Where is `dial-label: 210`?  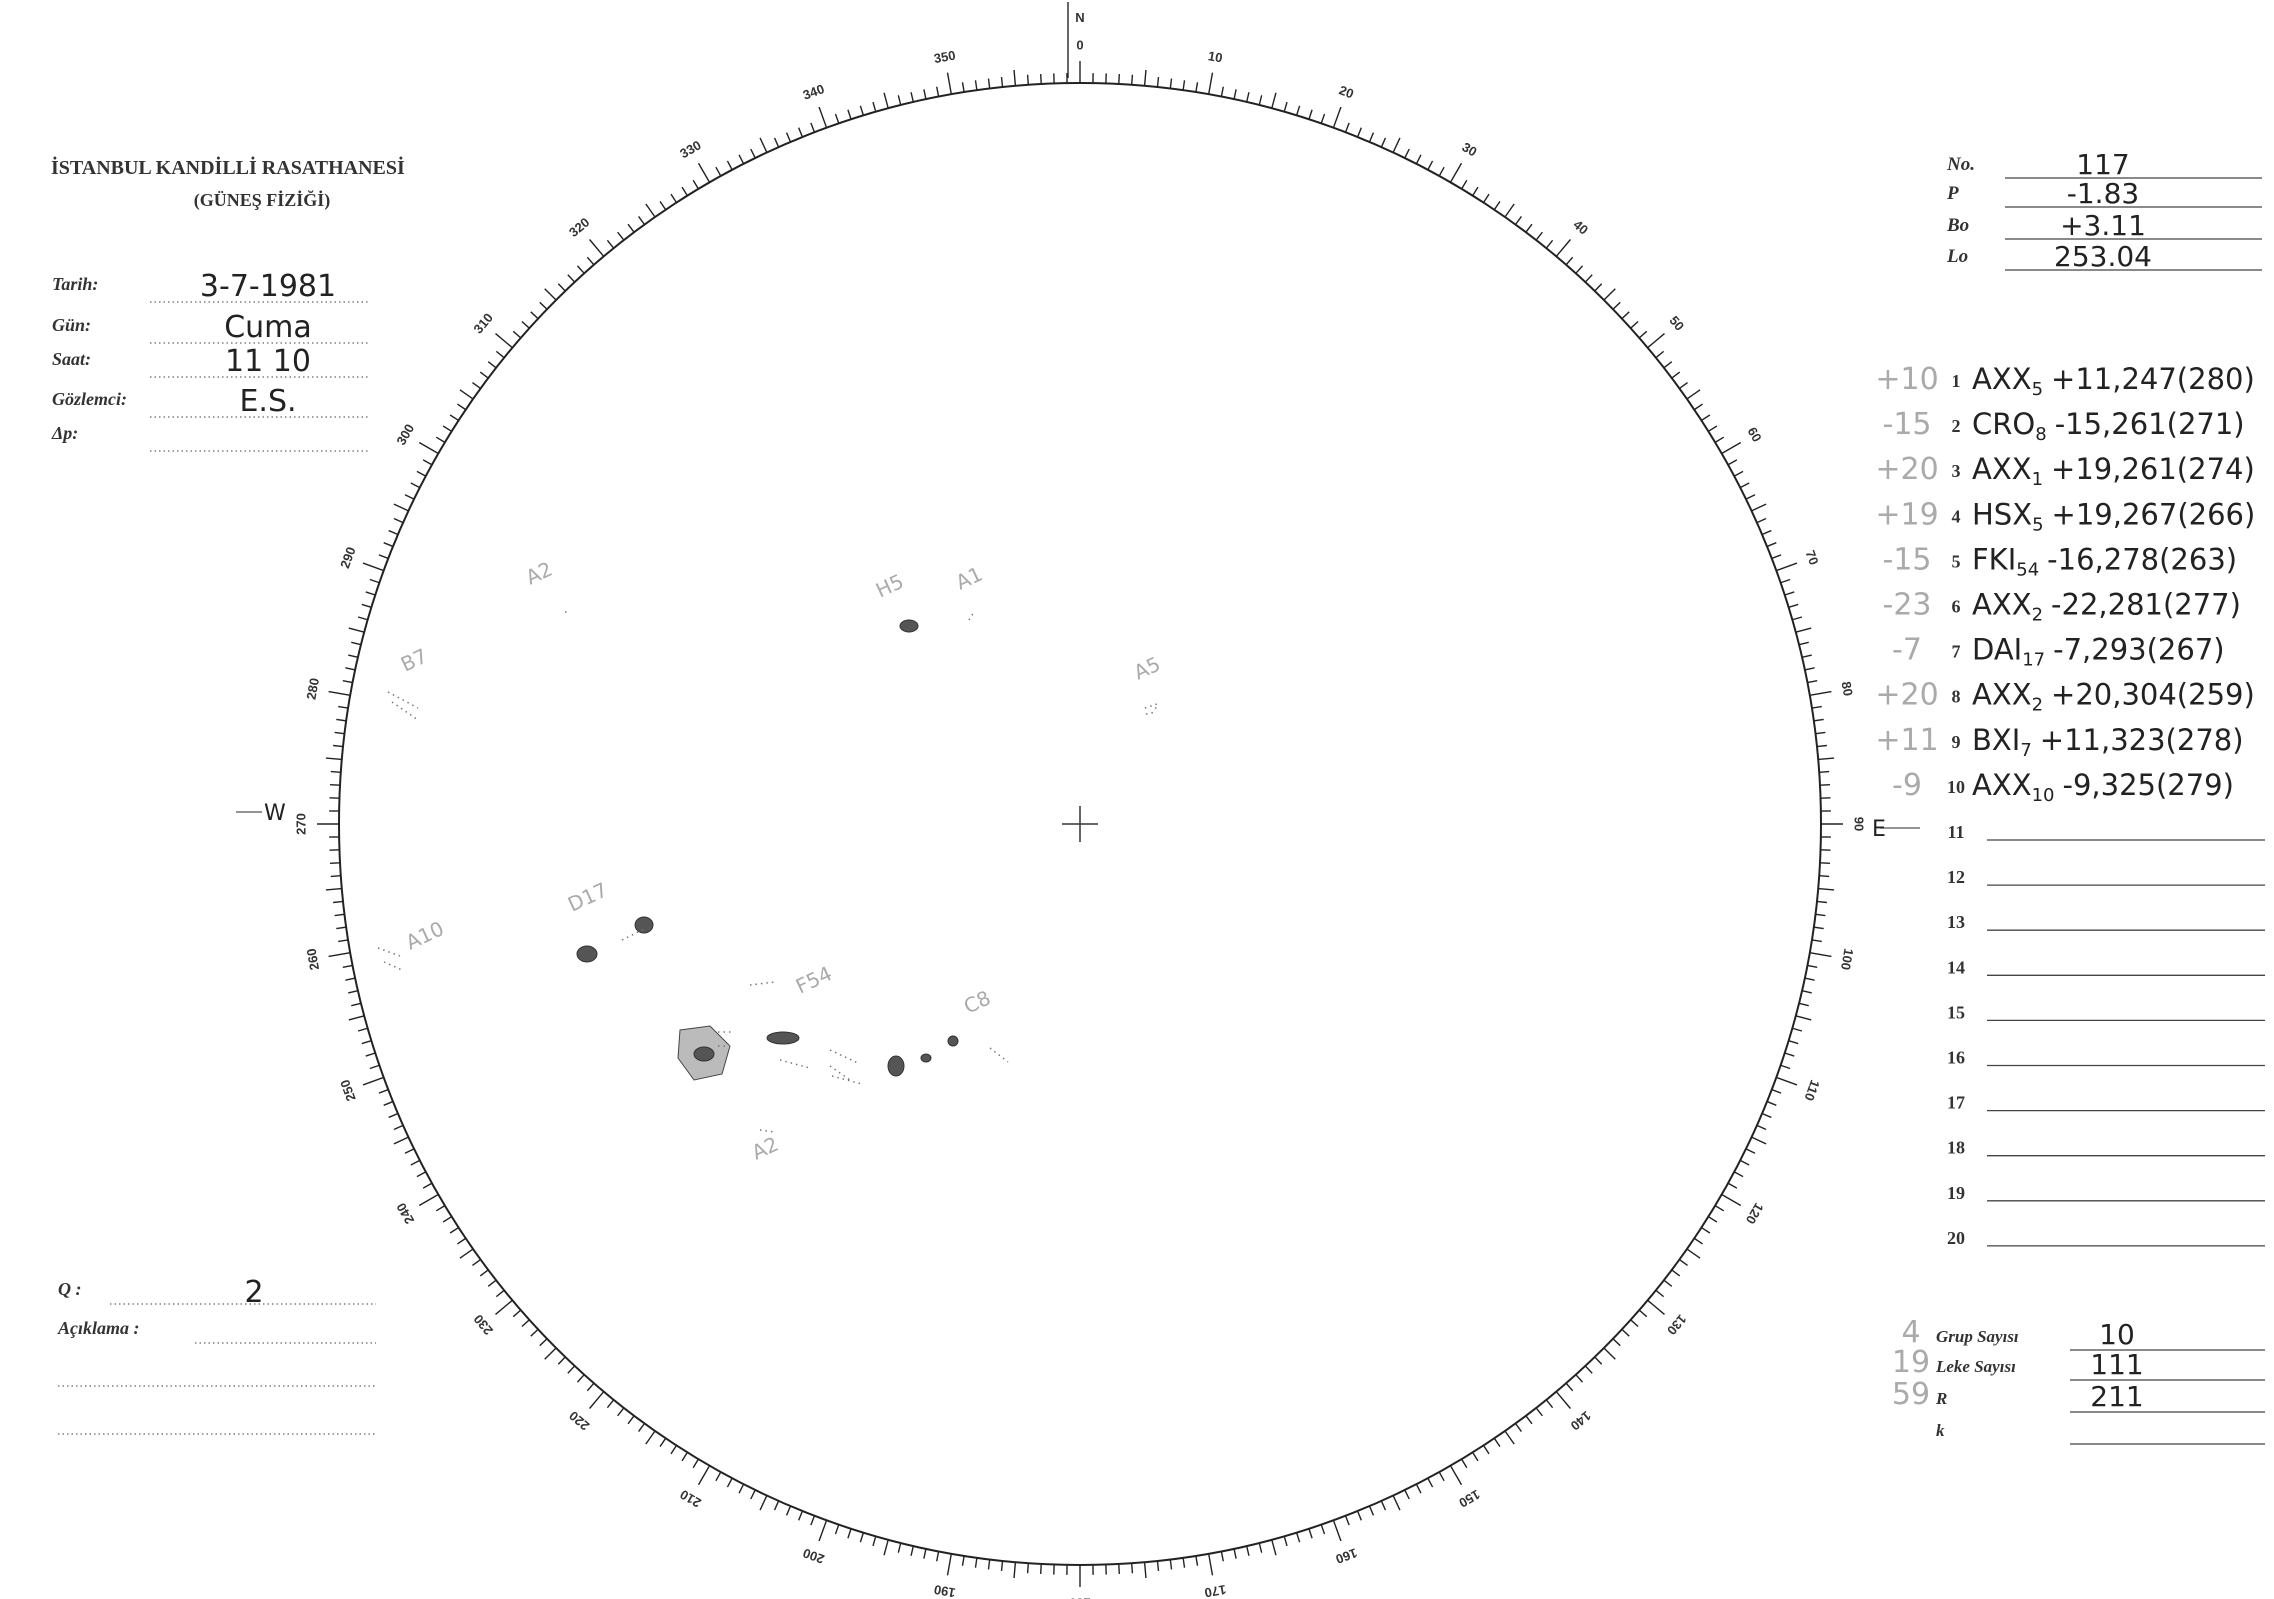
dial-label: 210 is located at coordinates (690, 1499).